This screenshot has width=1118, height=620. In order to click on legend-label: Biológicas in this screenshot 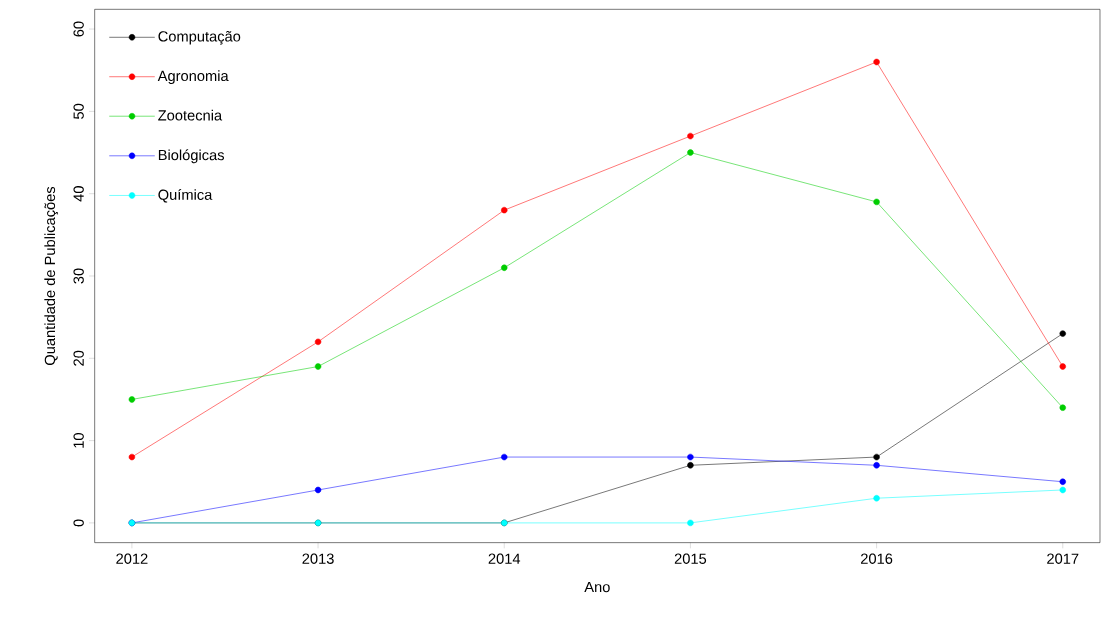, I will do `click(191, 156)`.